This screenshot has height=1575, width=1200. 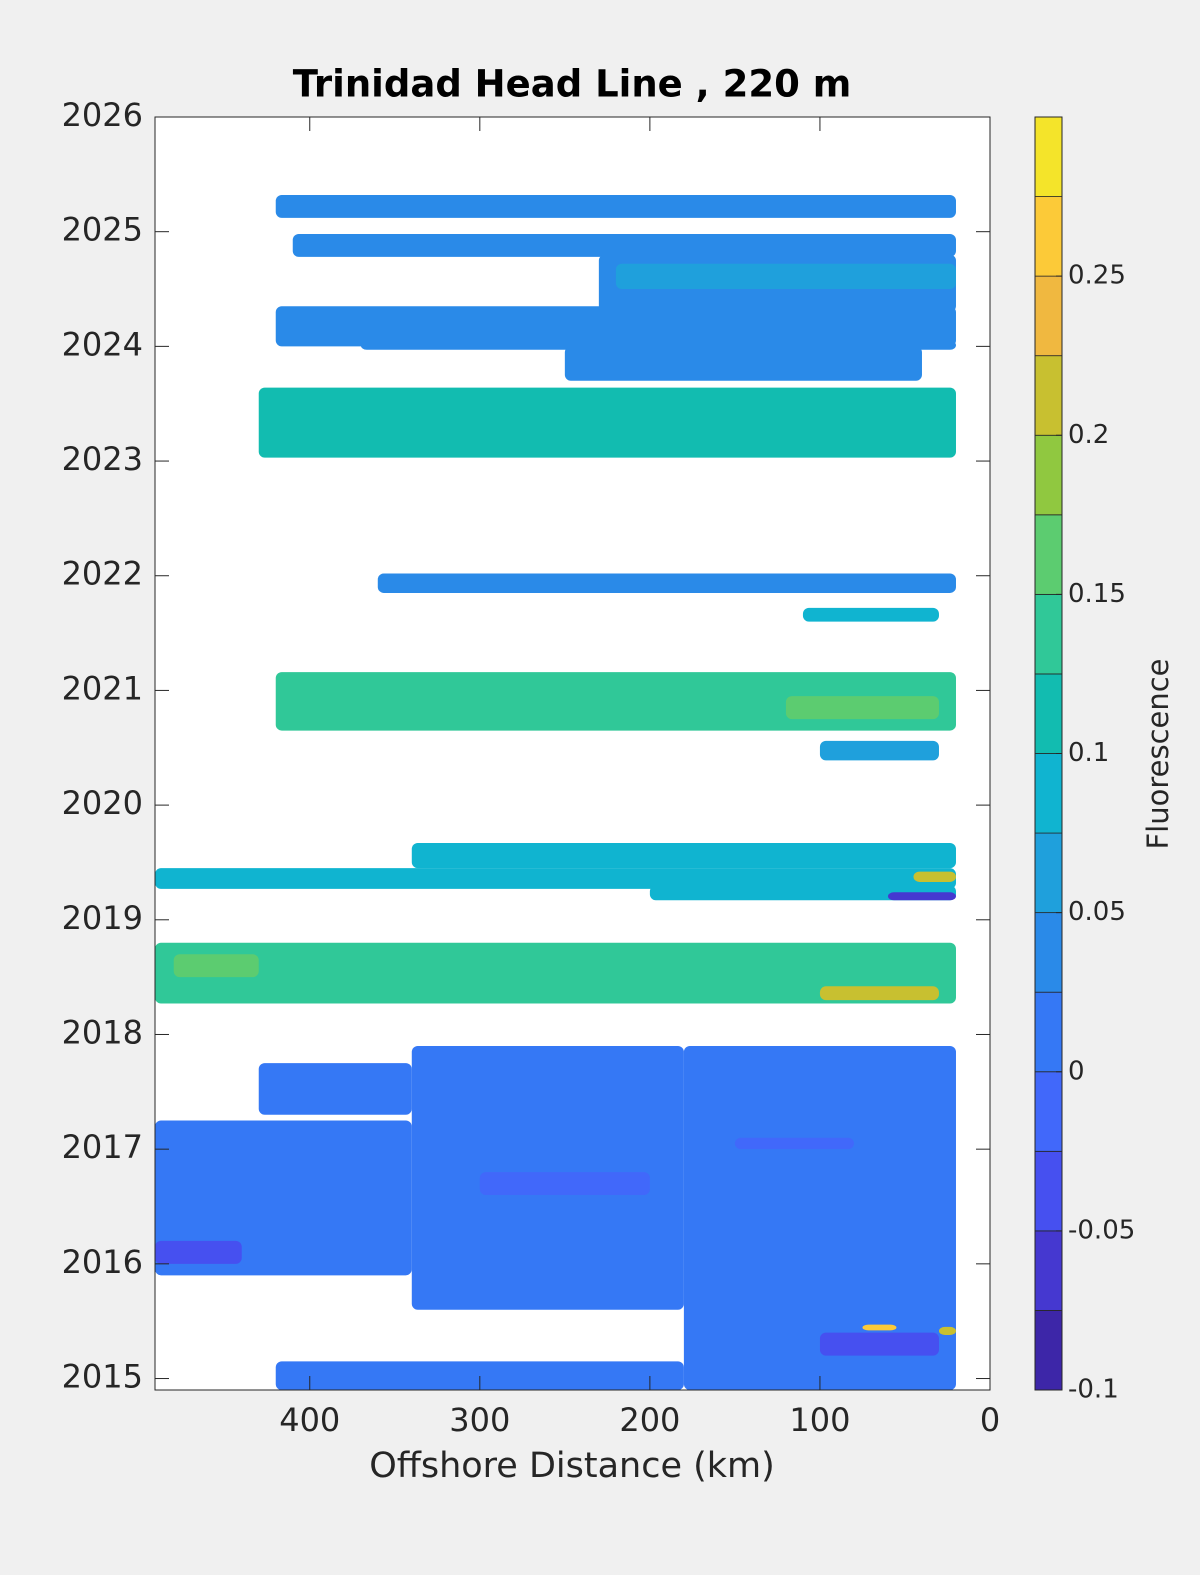 I want to click on colorbar-tick-label: 0.2, so click(x=1088, y=435).